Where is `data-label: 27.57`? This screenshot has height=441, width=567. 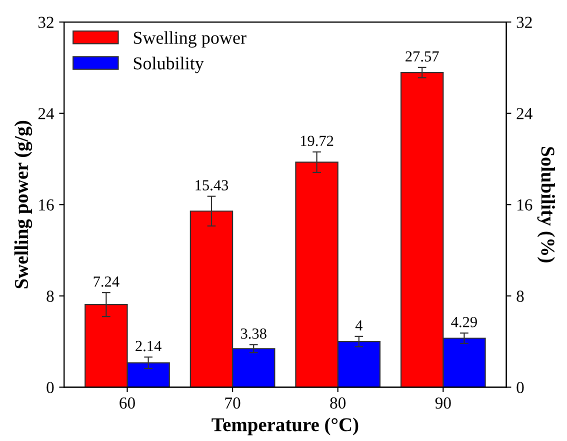 data-label: 27.57 is located at coordinates (422, 56).